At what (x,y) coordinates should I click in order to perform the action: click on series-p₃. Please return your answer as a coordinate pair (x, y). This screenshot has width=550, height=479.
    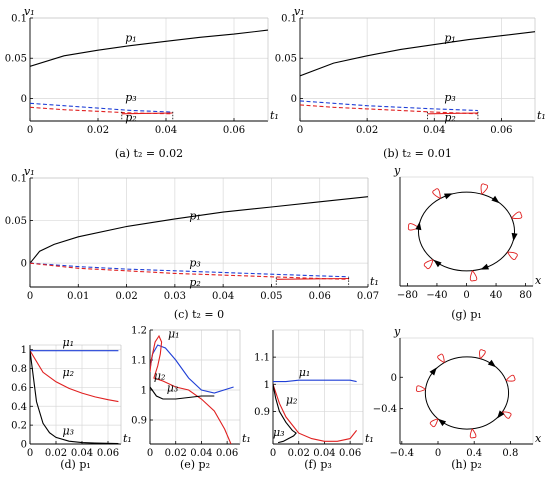
    Looking at the image, I should click on (189, 270).